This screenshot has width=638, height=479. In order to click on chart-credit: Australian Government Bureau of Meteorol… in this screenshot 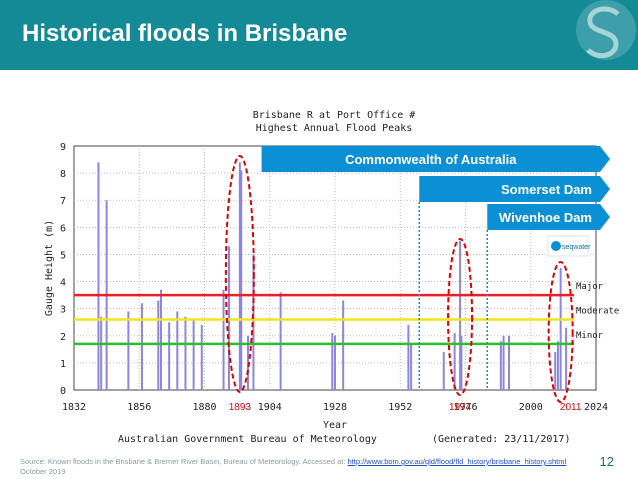, I will do `click(247, 439)`.